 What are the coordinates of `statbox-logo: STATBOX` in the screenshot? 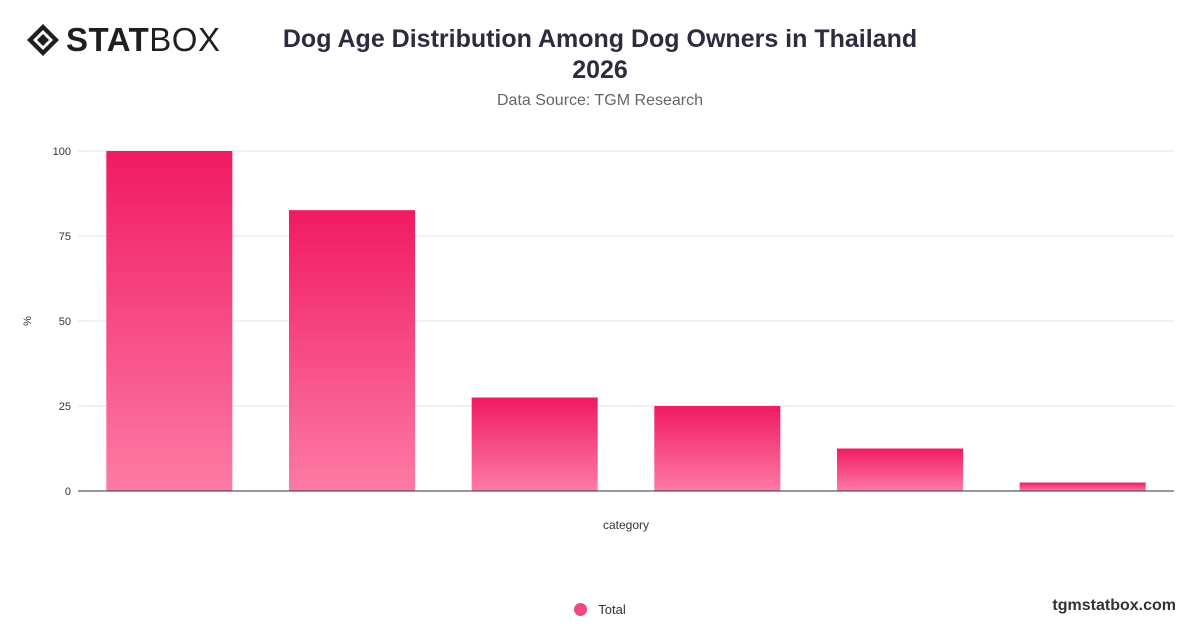 It's located at (123, 40).